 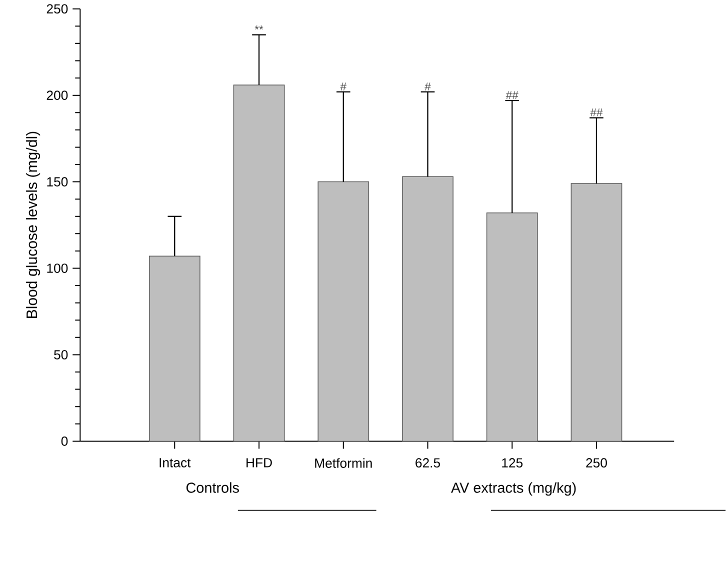 What do you see at coordinates (61, 355) in the screenshot?
I see `y-tick-label: 50` at bounding box center [61, 355].